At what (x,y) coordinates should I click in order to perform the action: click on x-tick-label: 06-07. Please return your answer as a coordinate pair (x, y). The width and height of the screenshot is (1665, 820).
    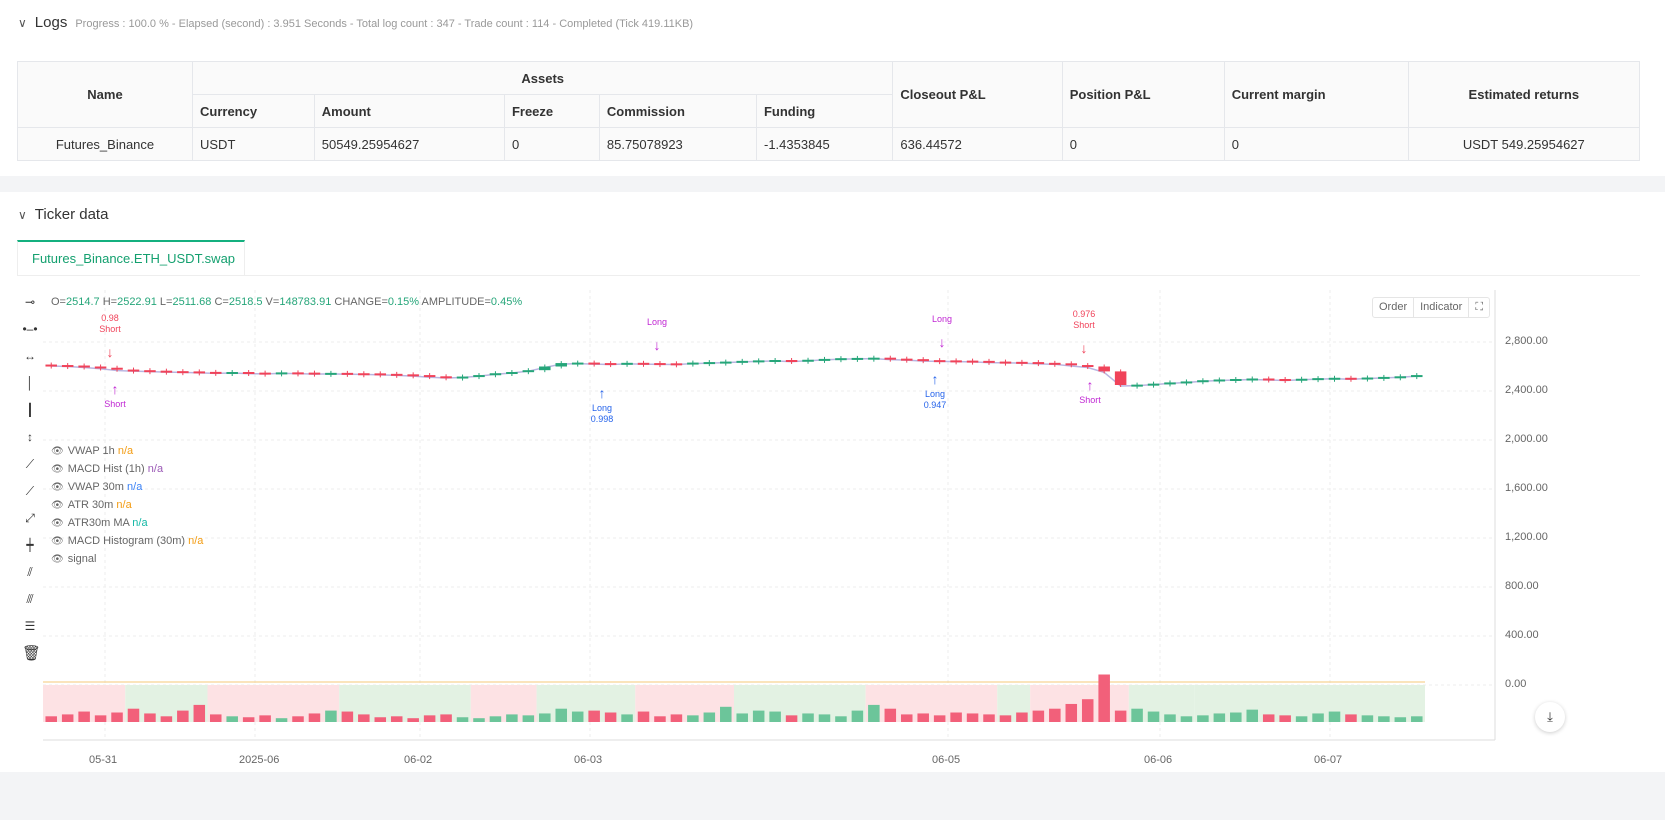
    Looking at the image, I should click on (1328, 760).